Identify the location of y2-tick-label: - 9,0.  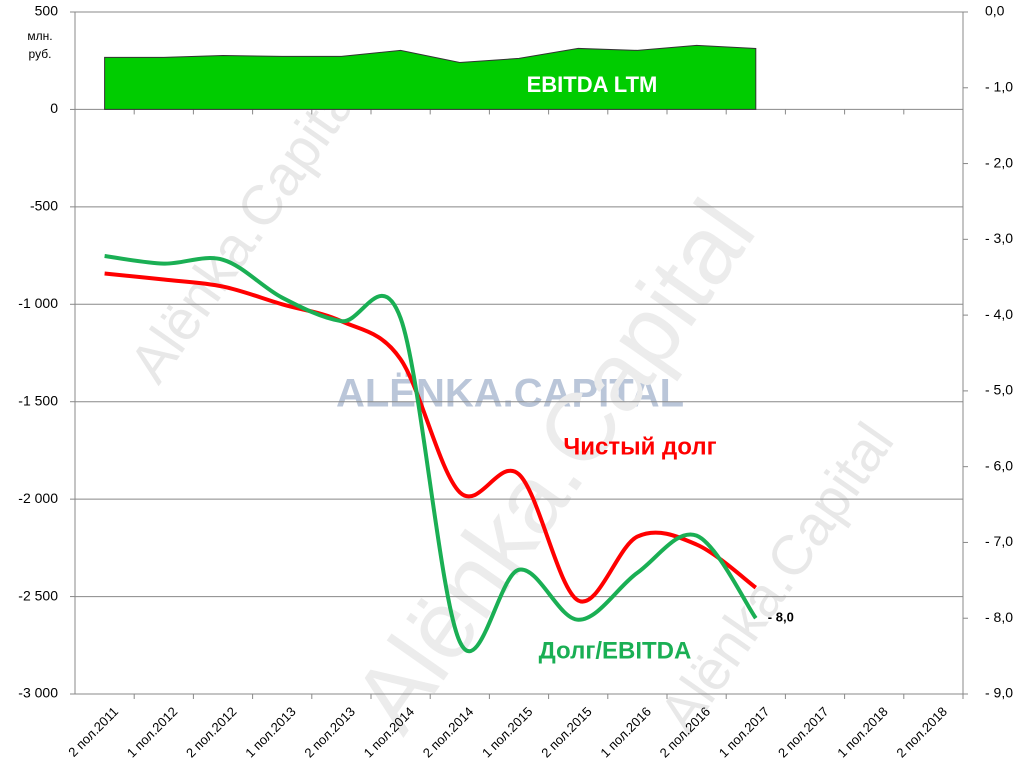
(999, 693).